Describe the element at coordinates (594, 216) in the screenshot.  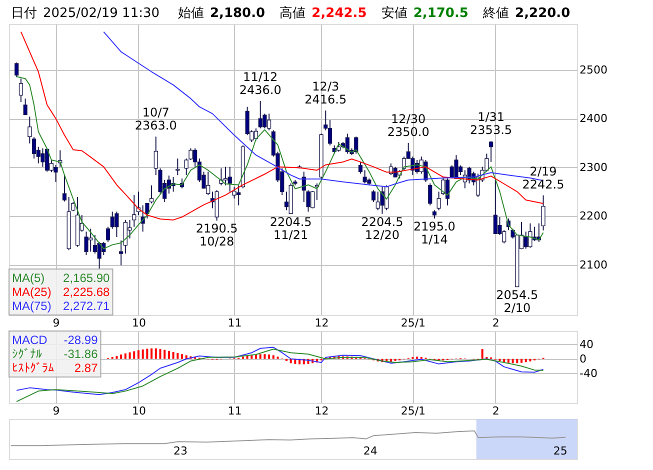
I see `y-tick-label: 2200` at that location.